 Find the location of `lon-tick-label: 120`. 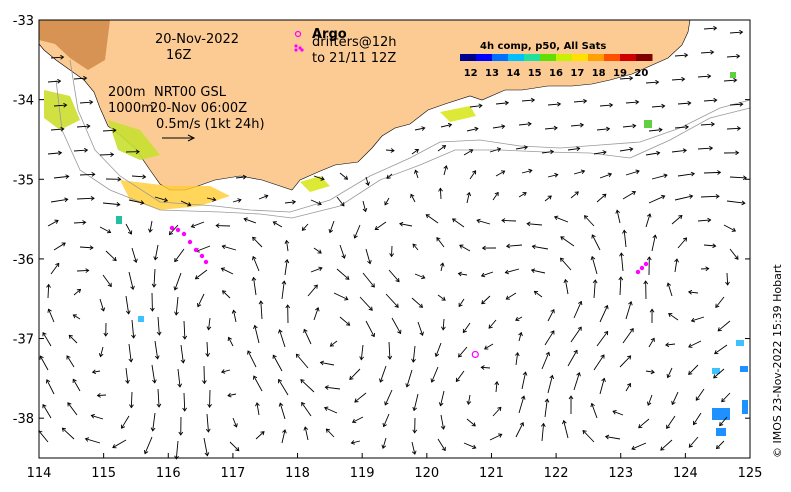

lon-tick-label: 120 is located at coordinates (426, 473).